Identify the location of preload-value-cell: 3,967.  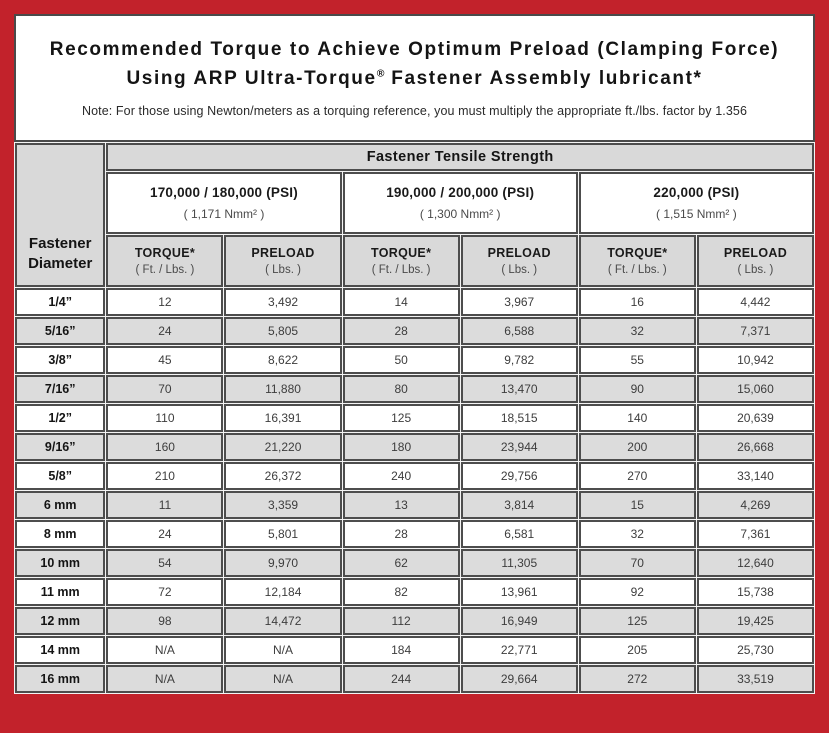
(519, 302).